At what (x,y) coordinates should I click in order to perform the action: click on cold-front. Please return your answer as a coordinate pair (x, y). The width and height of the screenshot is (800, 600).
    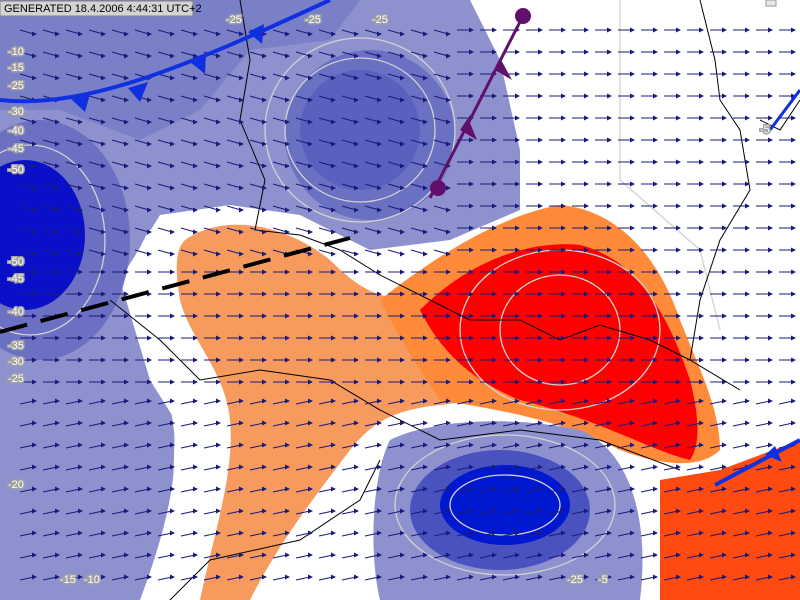
    Looking at the image, I should click on (165, 52).